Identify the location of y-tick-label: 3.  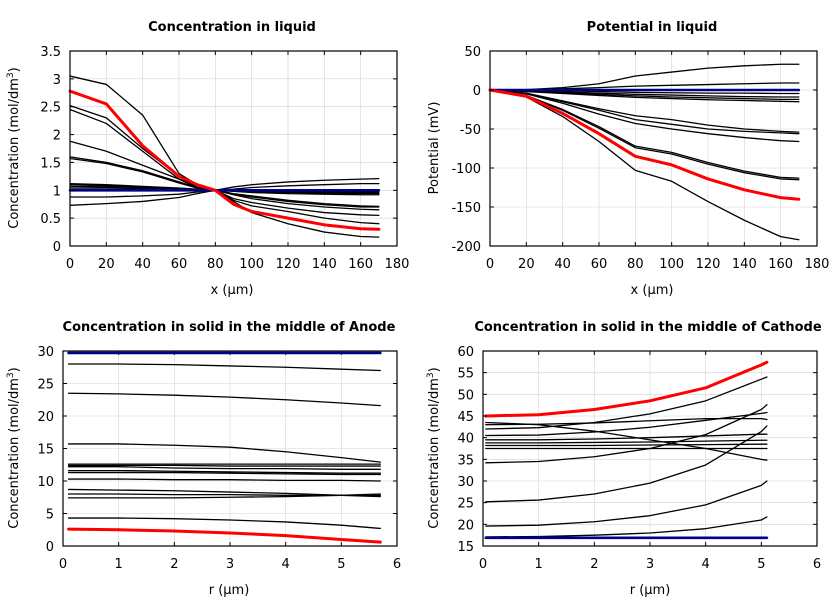
(57, 80).